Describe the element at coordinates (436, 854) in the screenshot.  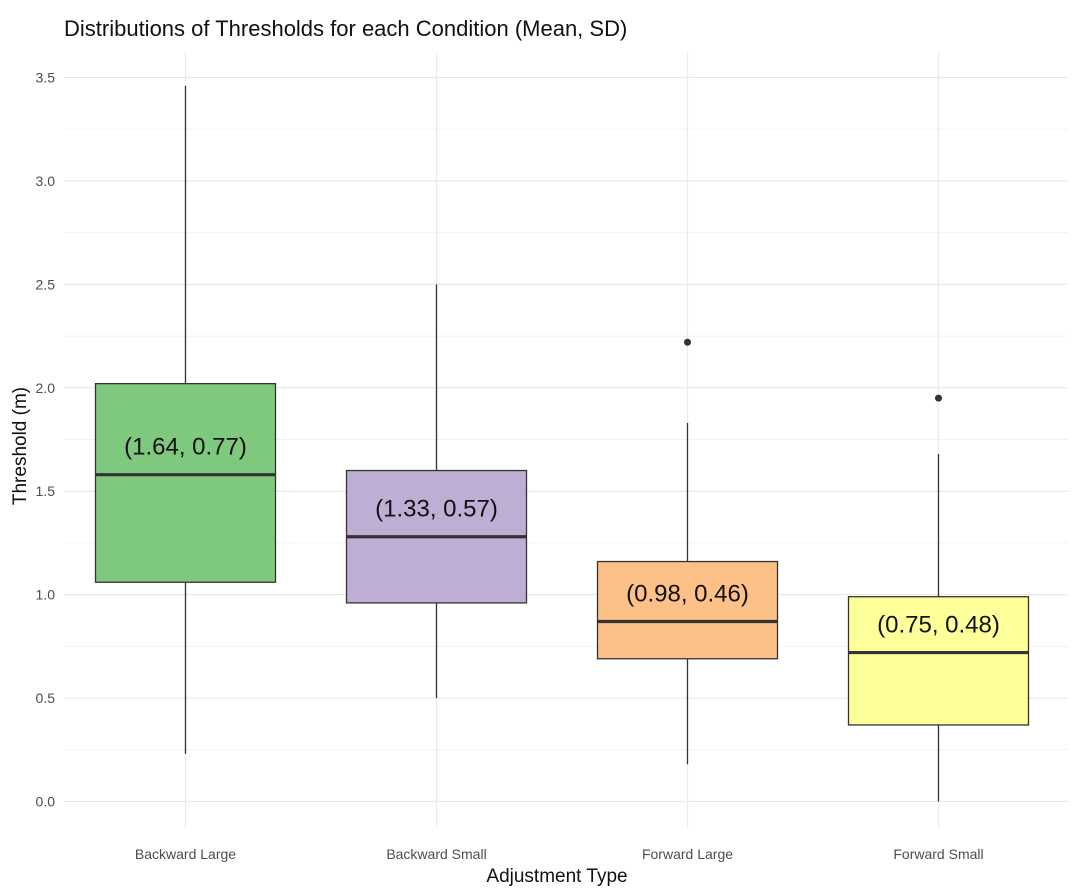
I see `x-tick-label: Backward Small` at that location.